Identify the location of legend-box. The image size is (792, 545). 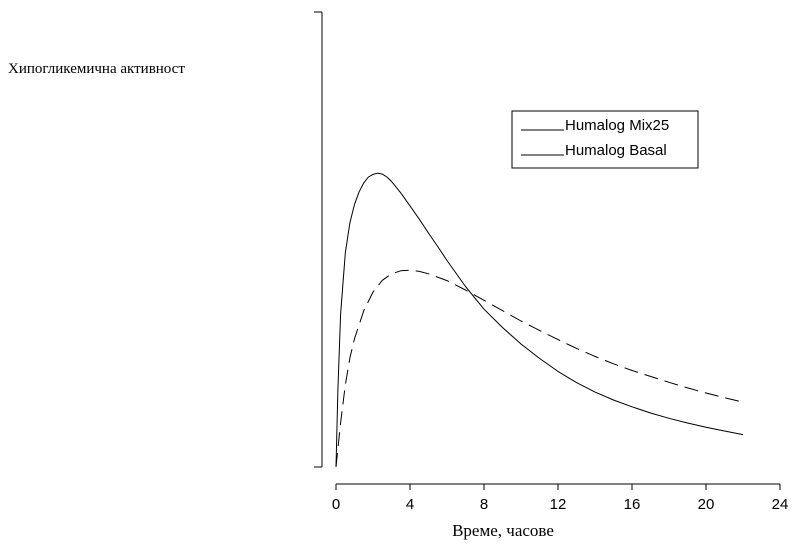
(605, 139).